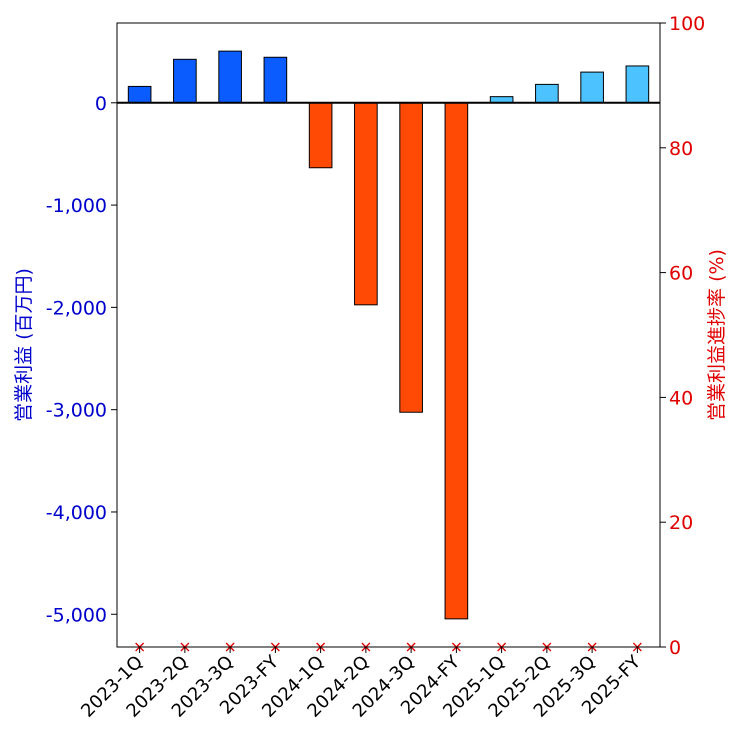  What do you see at coordinates (681, 149) in the screenshot?
I see `right-tick-label: 80` at bounding box center [681, 149].